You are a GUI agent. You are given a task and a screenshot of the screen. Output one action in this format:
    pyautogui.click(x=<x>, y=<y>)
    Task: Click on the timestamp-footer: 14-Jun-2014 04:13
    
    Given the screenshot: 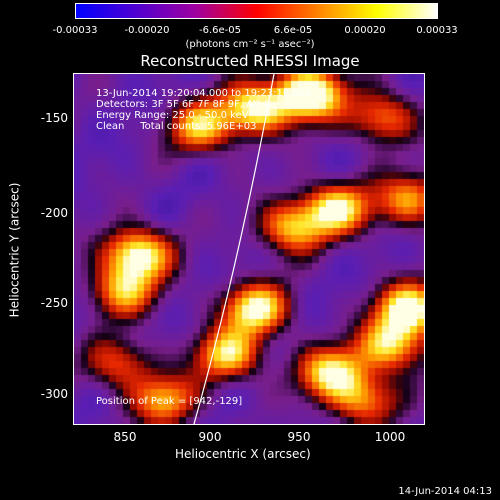 What is the action you would take?
    pyautogui.click(x=445, y=491)
    